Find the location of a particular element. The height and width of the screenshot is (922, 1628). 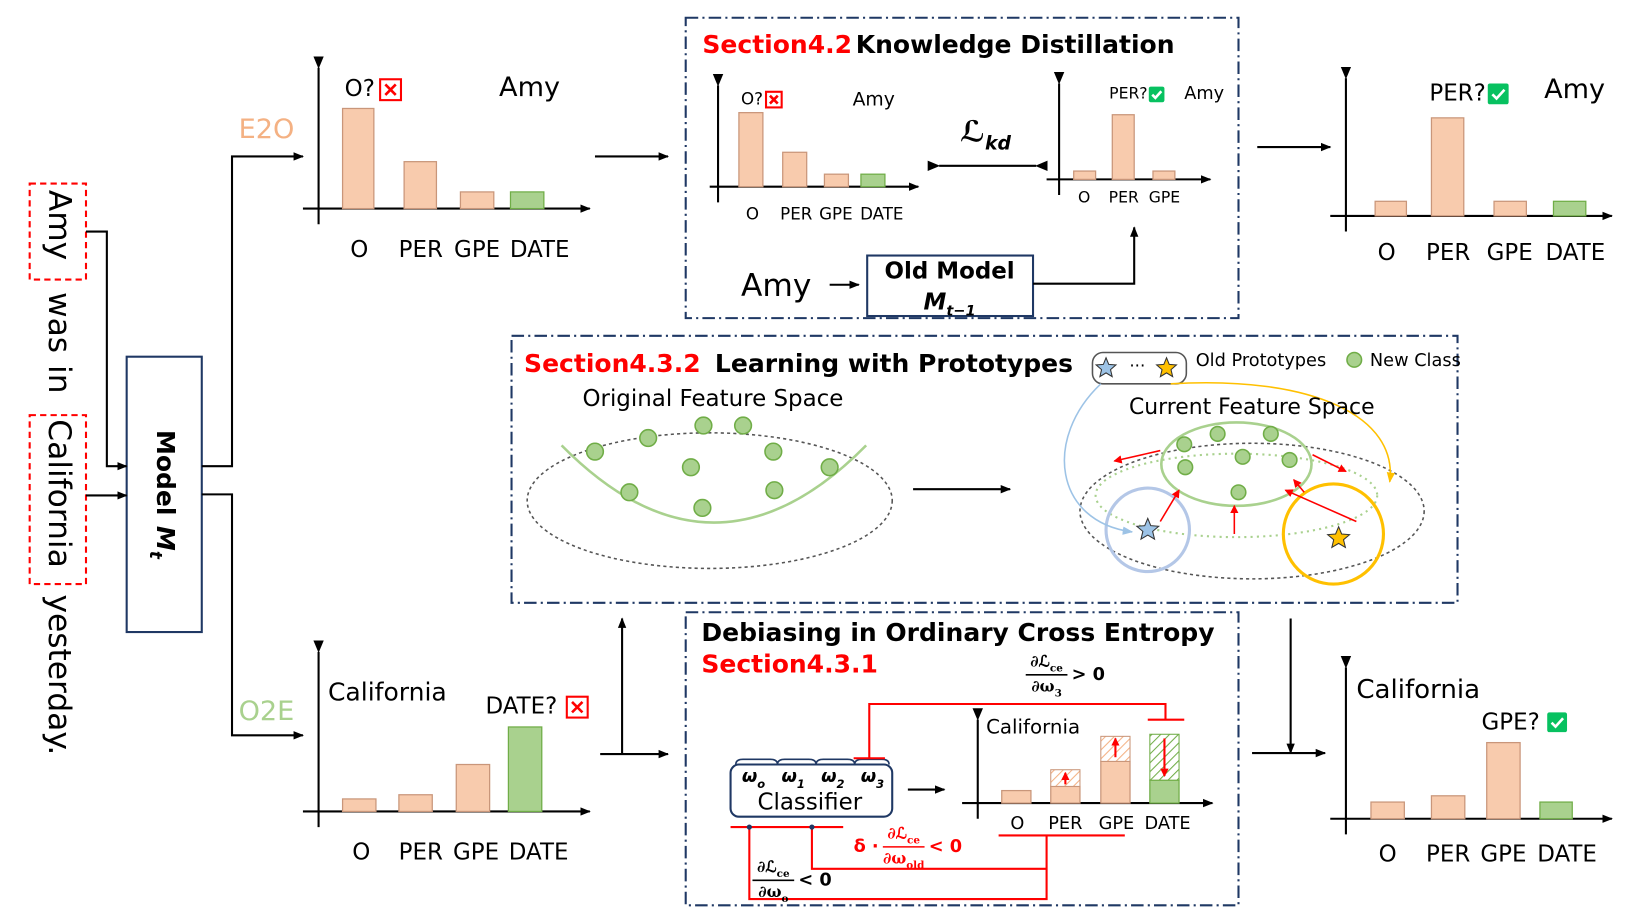

entity-box is located at coordinates (58, 500).